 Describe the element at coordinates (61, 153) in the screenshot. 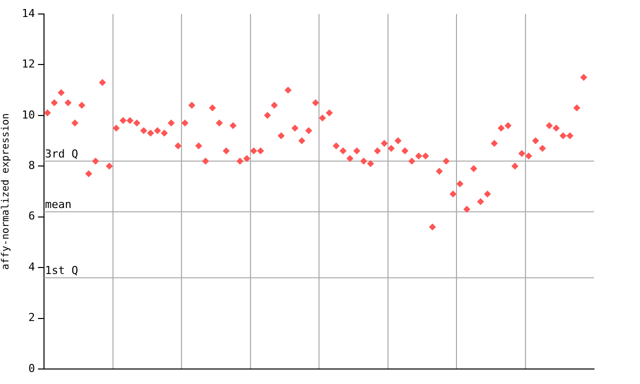

I see `ref-line-label: 3rd Q` at that location.